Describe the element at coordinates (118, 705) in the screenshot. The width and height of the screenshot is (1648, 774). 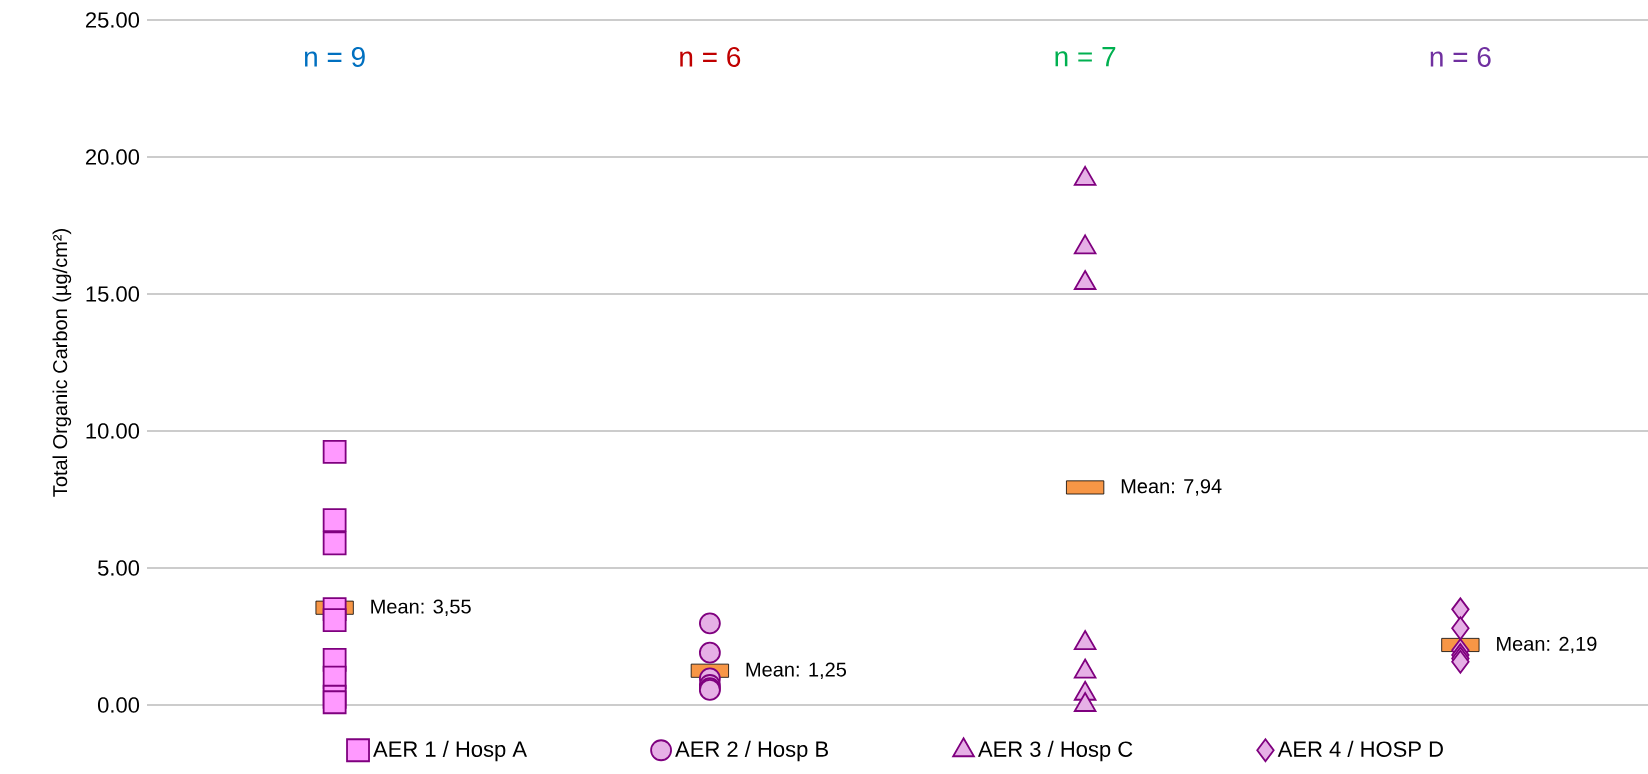
I see `y-tick-label: 0.00` at that location.